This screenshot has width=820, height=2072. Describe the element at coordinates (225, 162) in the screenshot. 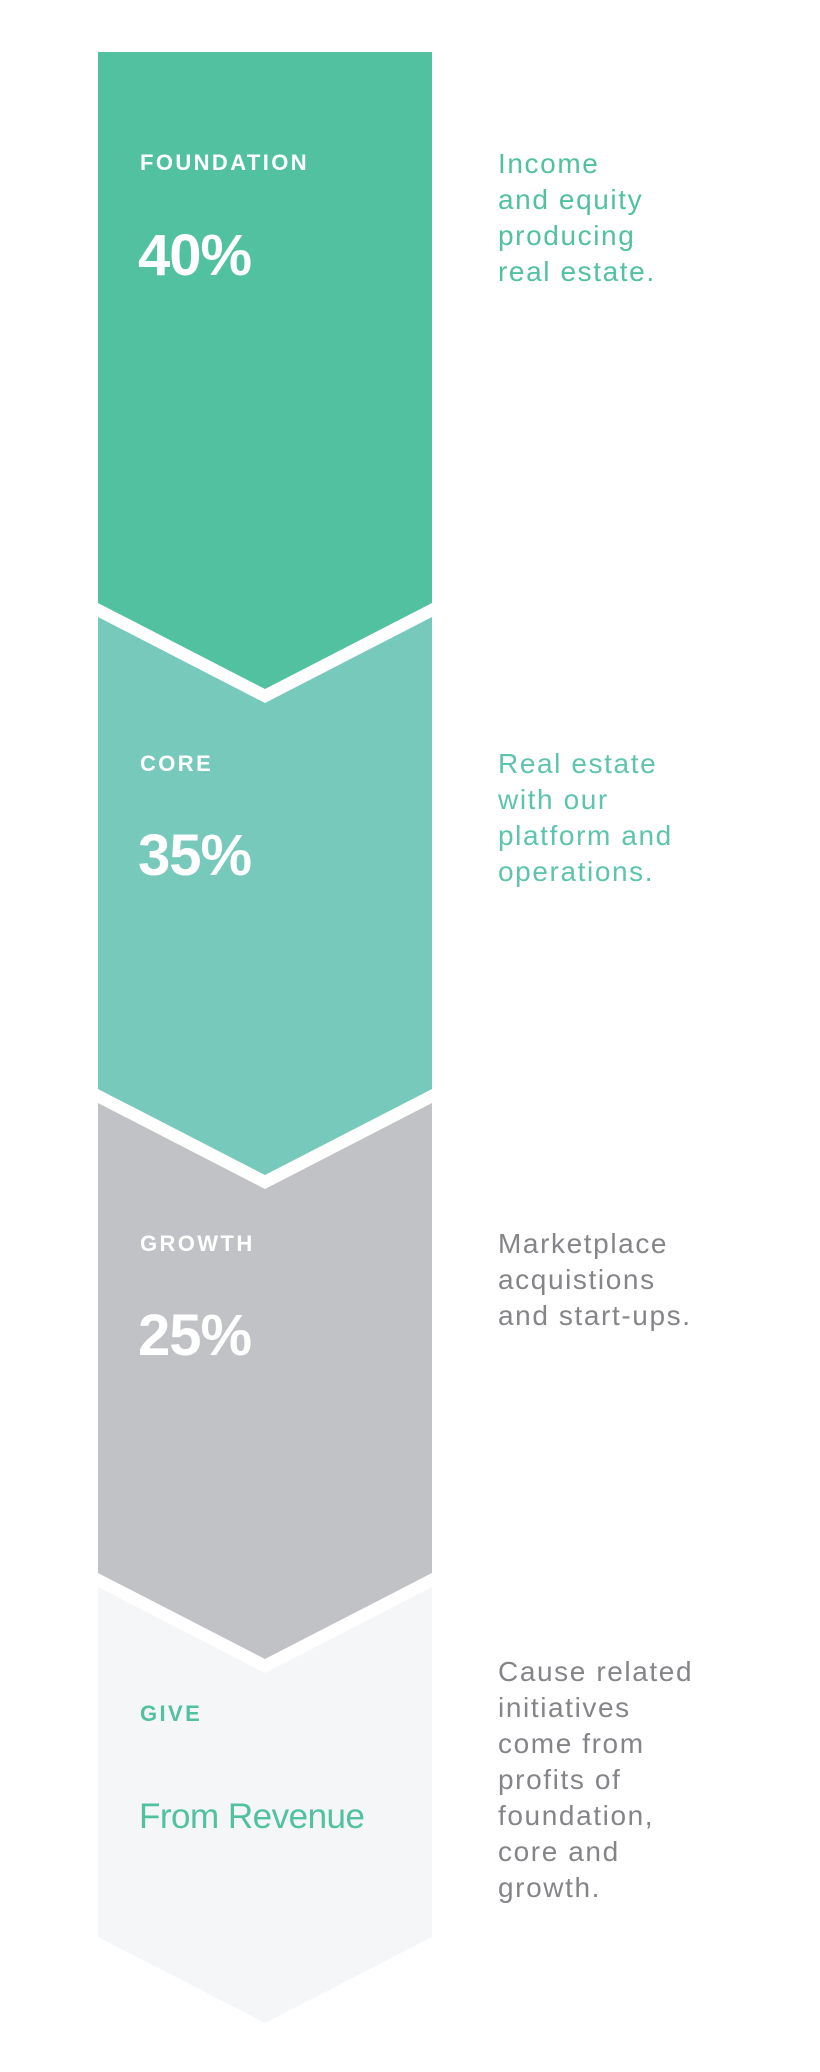

I see `foundation-label: FOUNDATION` at that location.